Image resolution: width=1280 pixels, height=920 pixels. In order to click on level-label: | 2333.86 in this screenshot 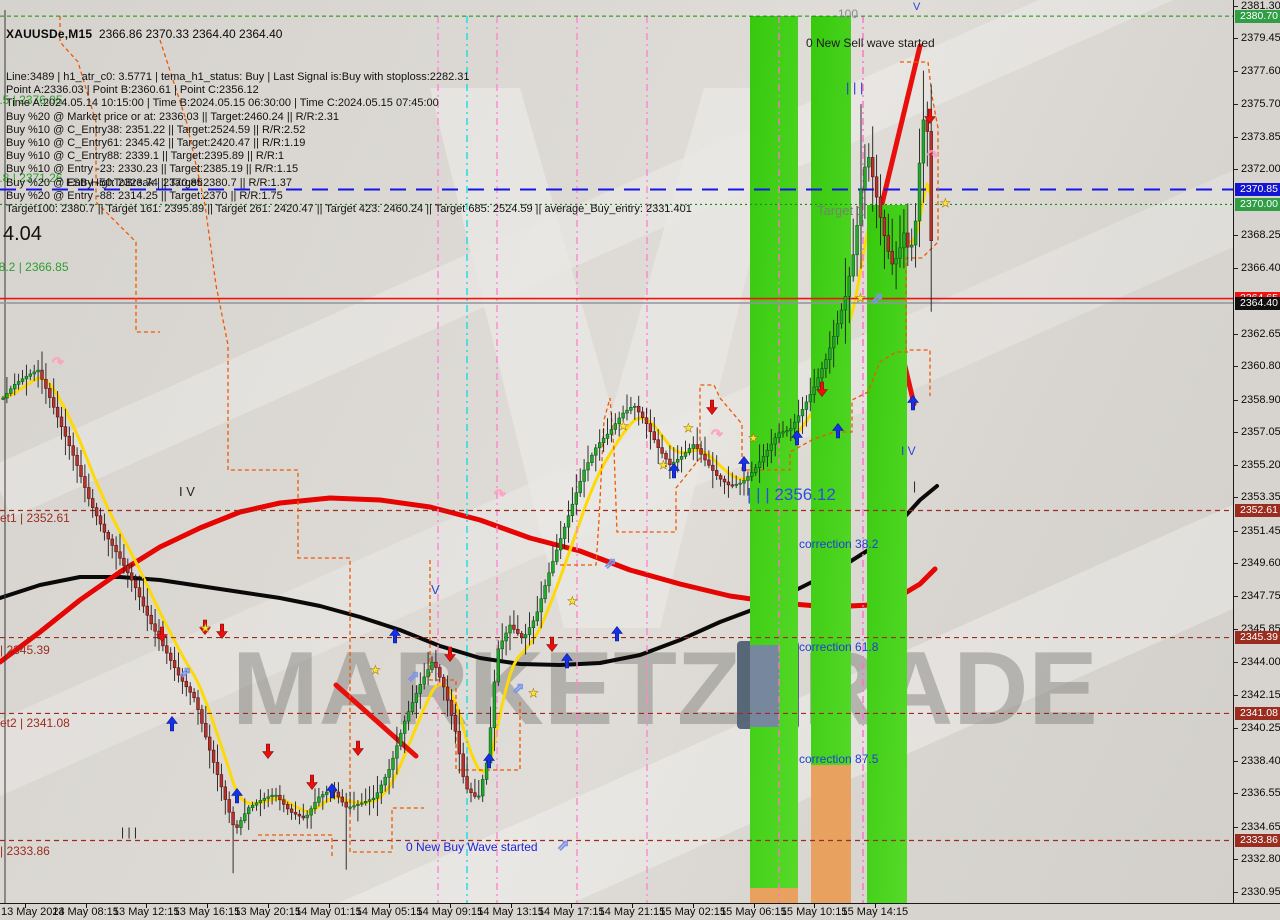, I will do `click(25, 851)`.